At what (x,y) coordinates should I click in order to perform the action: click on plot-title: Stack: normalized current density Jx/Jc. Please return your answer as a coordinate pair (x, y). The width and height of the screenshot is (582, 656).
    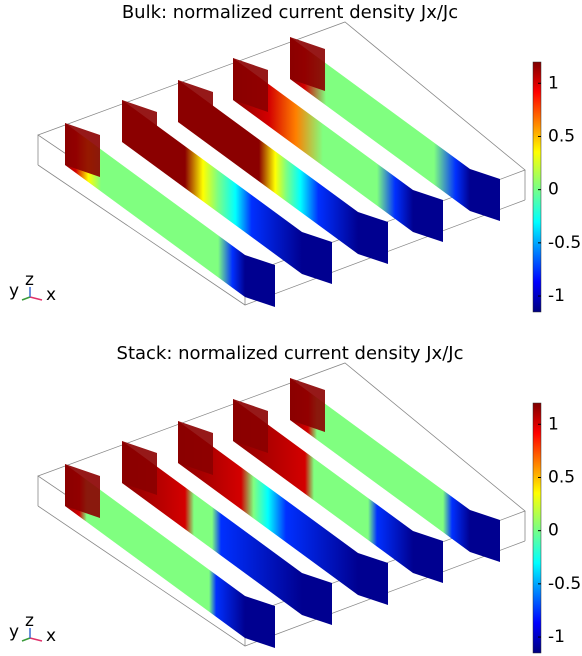
    Looking at the image, I should click on (290, 353).